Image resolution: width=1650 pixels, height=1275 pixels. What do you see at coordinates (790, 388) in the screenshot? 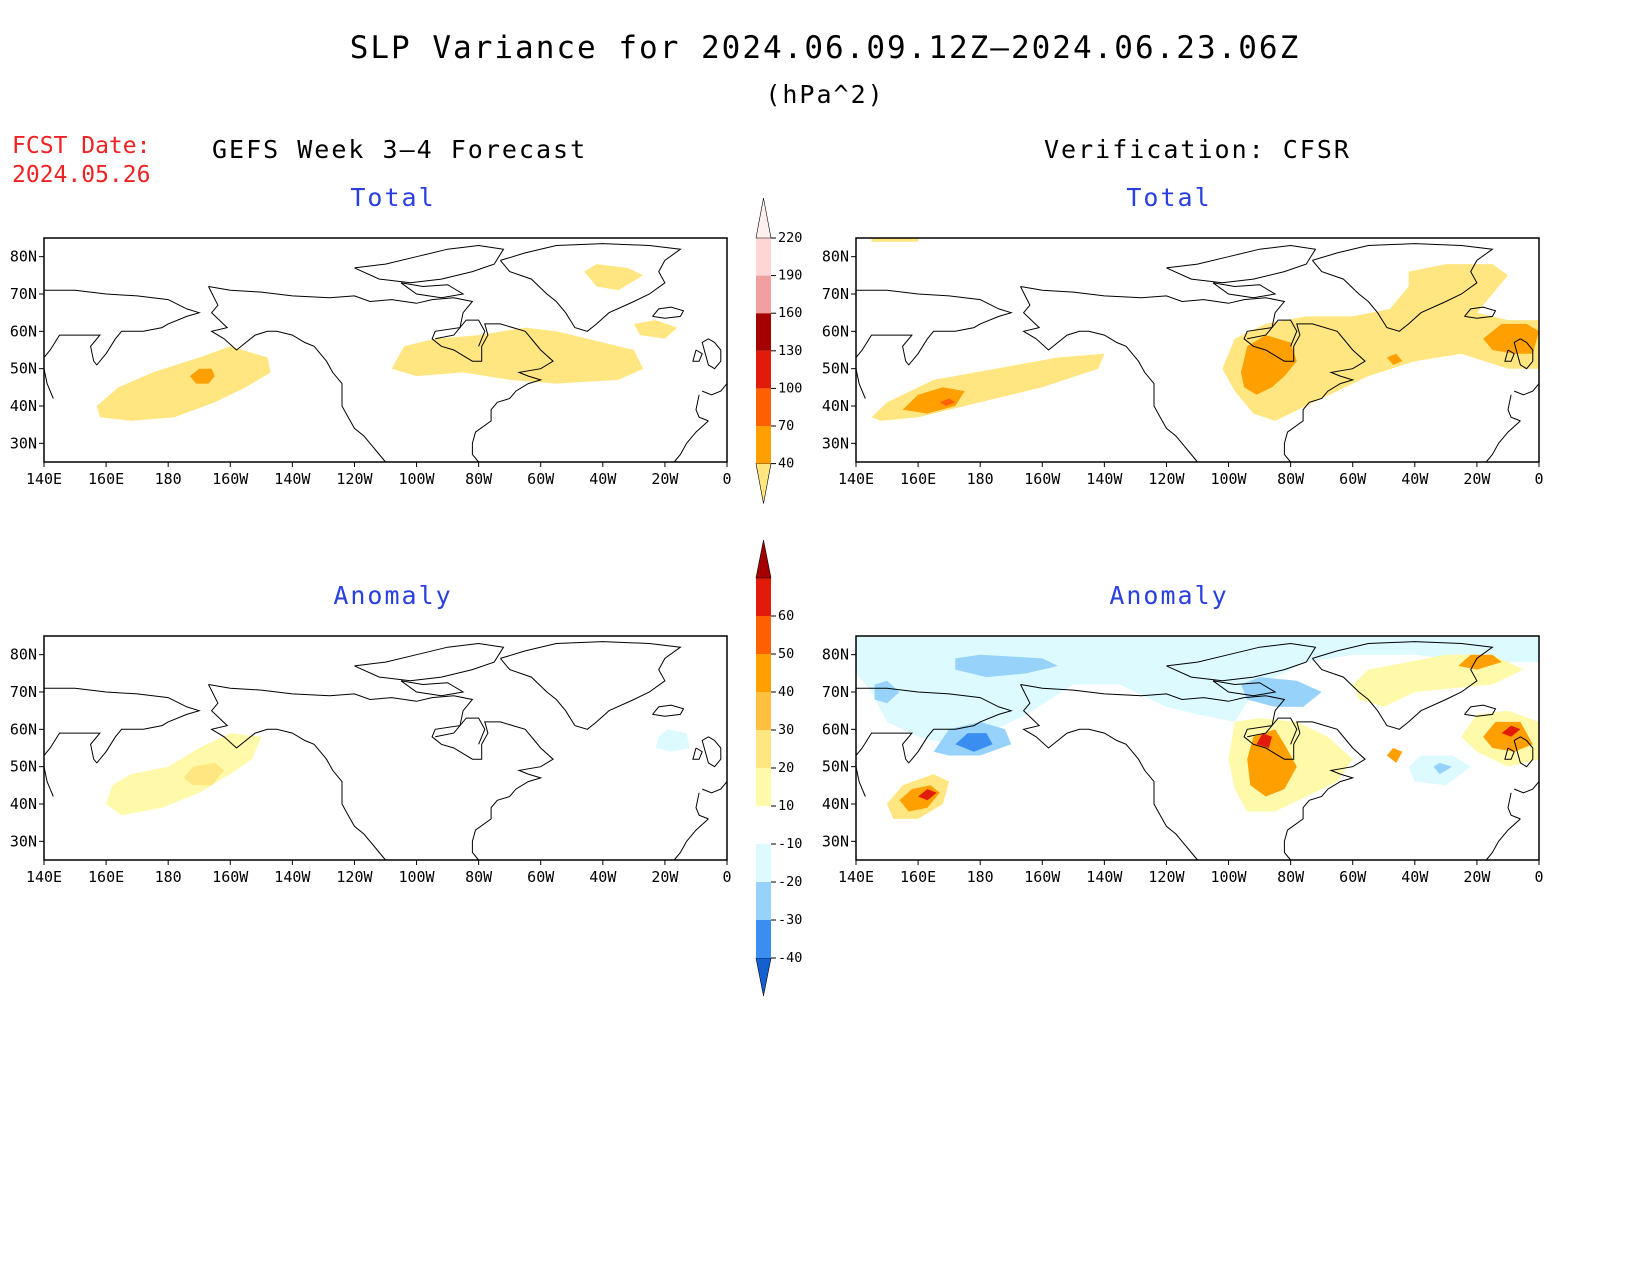
I see `colorbar-label: 100` at bounding box center [790, 388].